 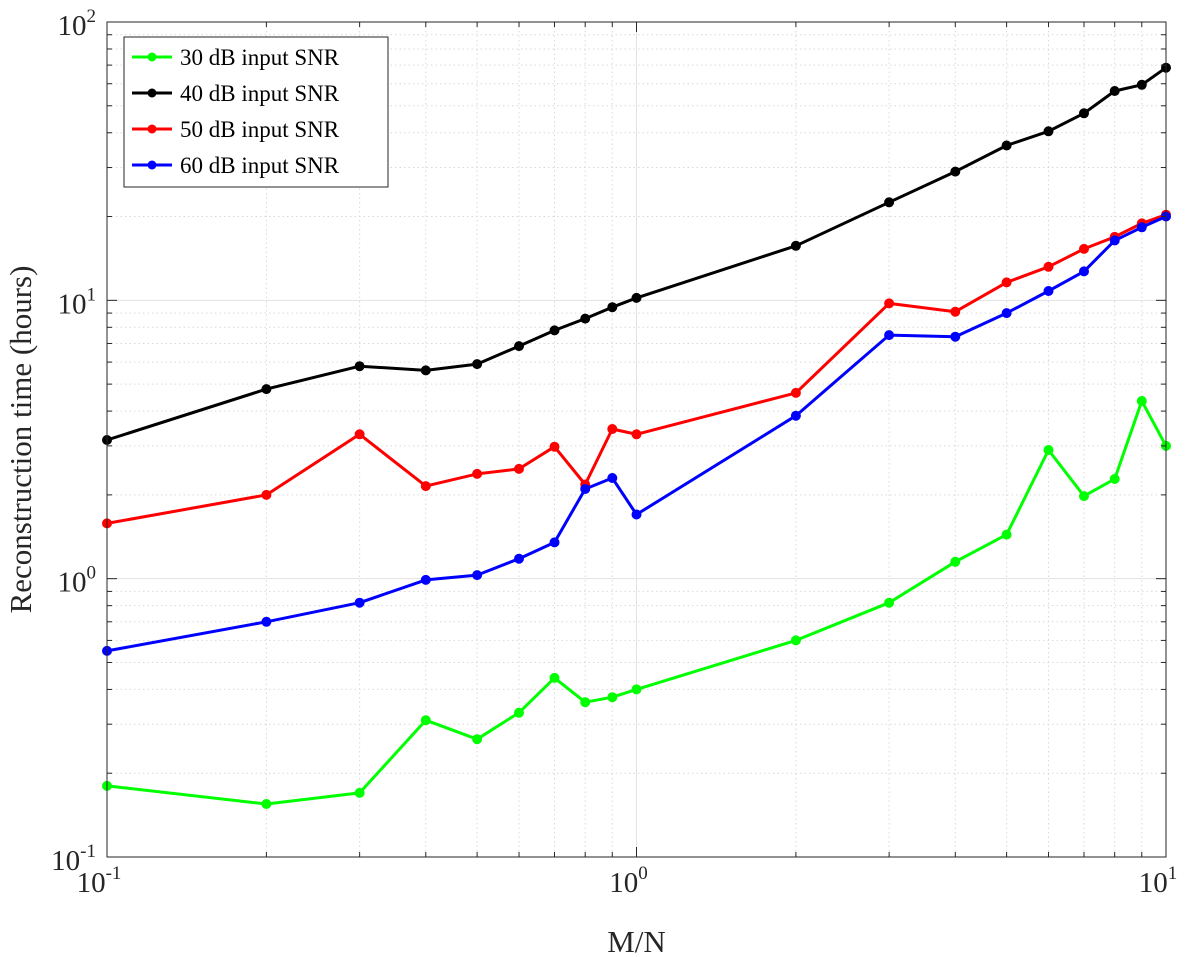 I want to click on y-tick-label: 10⁻¹, so click(x=73, y=859).